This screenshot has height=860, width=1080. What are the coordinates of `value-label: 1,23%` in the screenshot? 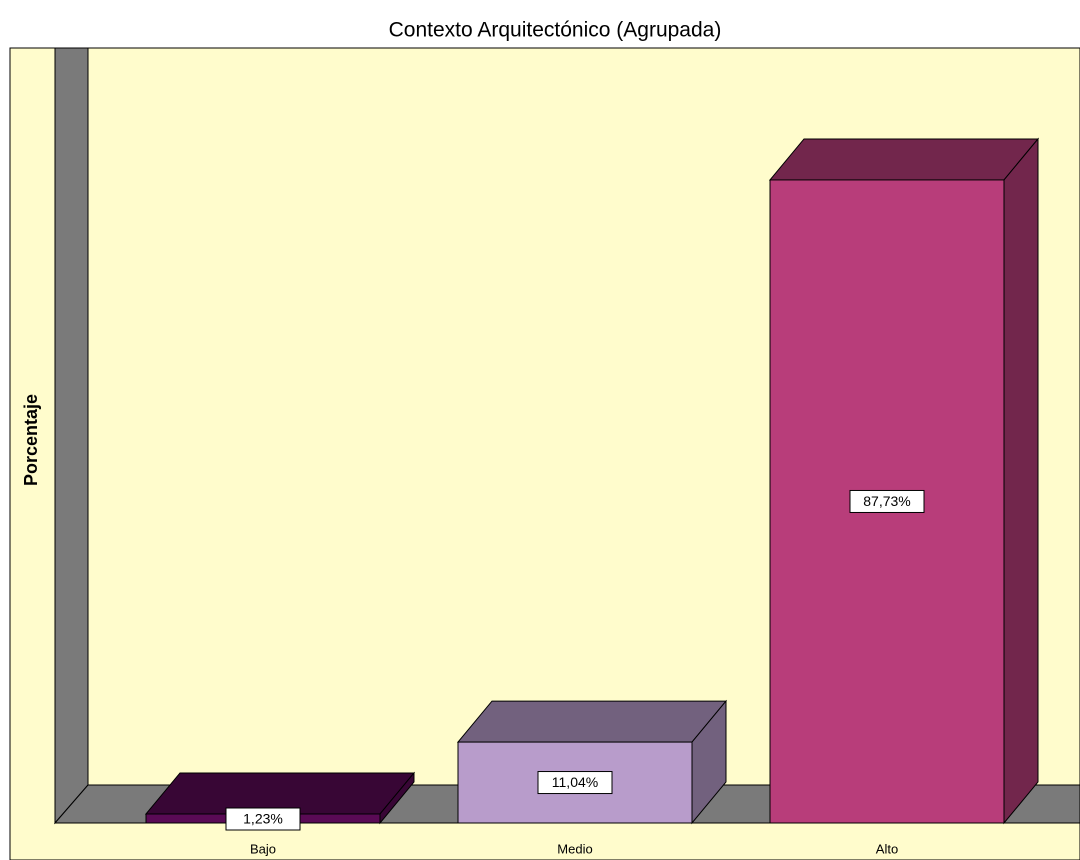 It's located at (263, 819).